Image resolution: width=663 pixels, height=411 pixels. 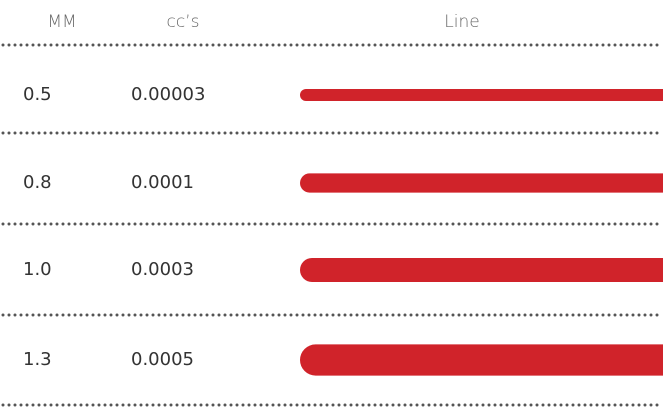 What do you see at coordinates (162, 182) in the screenshot?
I see `cc-value: 0.0001` at bounding box center [162, 182].